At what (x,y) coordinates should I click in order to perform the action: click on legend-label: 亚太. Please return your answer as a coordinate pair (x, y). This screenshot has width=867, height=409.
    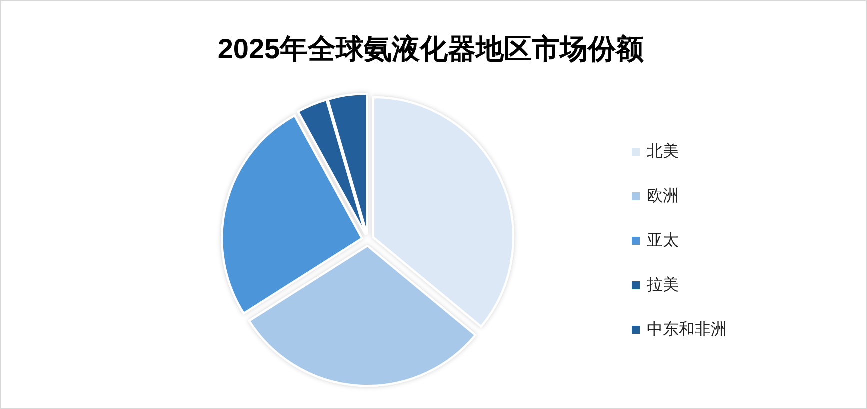
    Looking at the image, I should click on (663, 241).